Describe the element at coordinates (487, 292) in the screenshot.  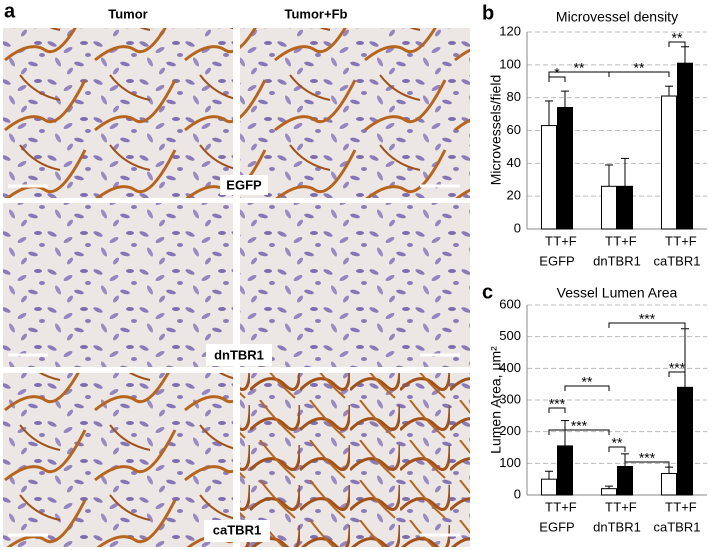
I see `panel-label: c` at that location.